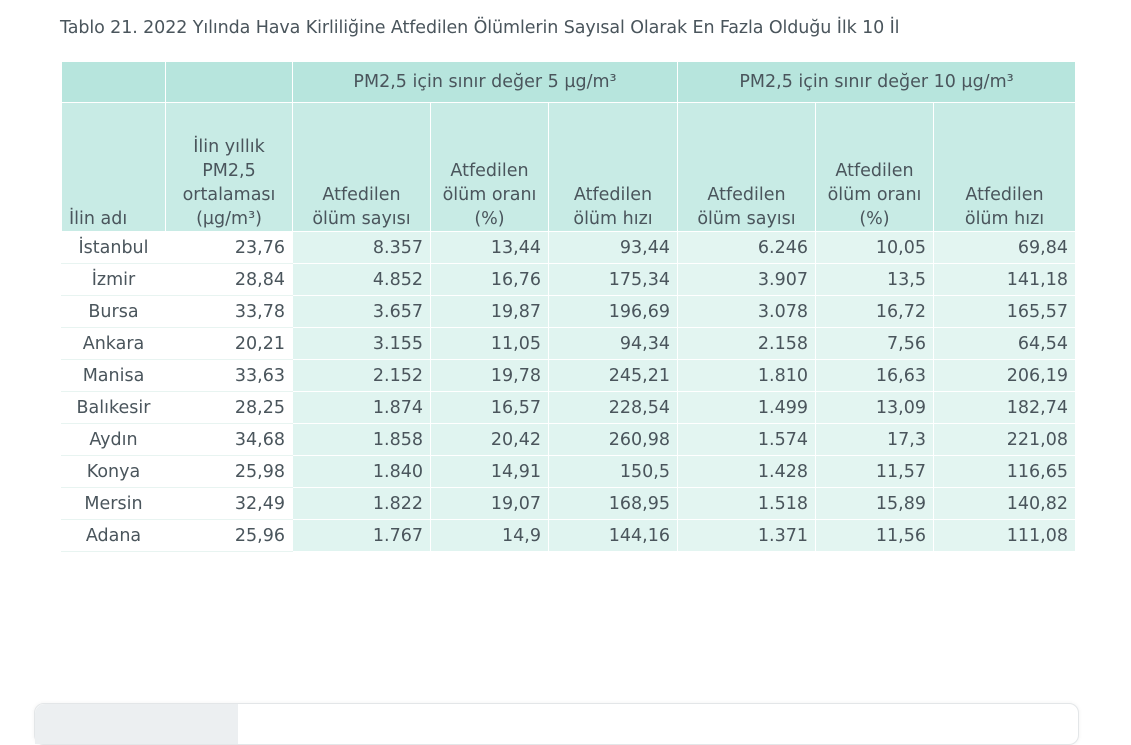 The image size is (1131, 745). Describe the element at coordinates (613, 311) in the screenshot. I see `cell-rate-5: 196,69` at that location.